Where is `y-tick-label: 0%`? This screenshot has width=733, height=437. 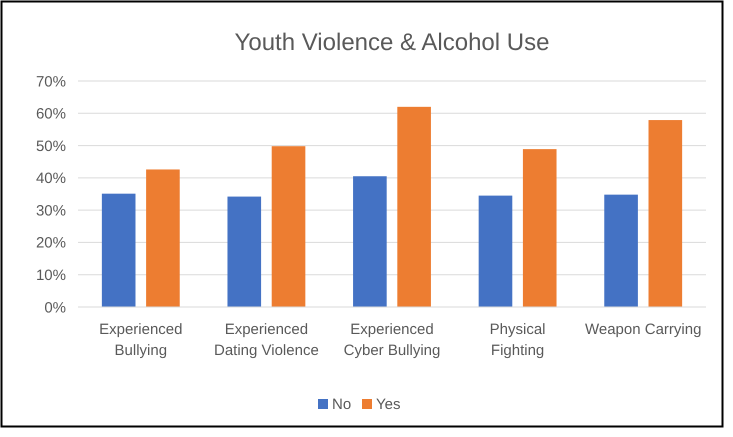
y-tick-label: 0% is located at coordinates (55, 307).